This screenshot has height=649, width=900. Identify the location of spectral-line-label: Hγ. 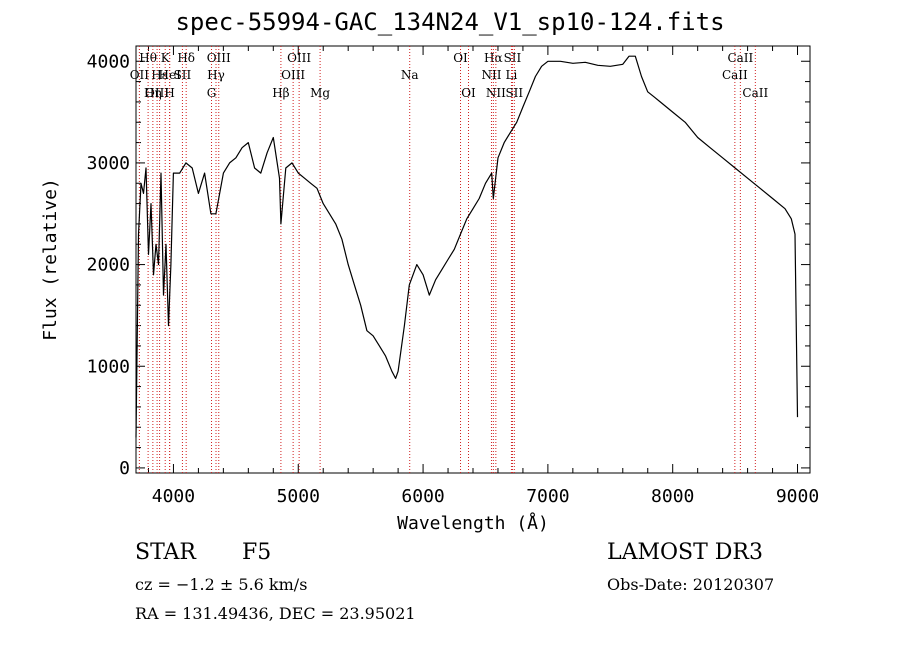
(216, 75).